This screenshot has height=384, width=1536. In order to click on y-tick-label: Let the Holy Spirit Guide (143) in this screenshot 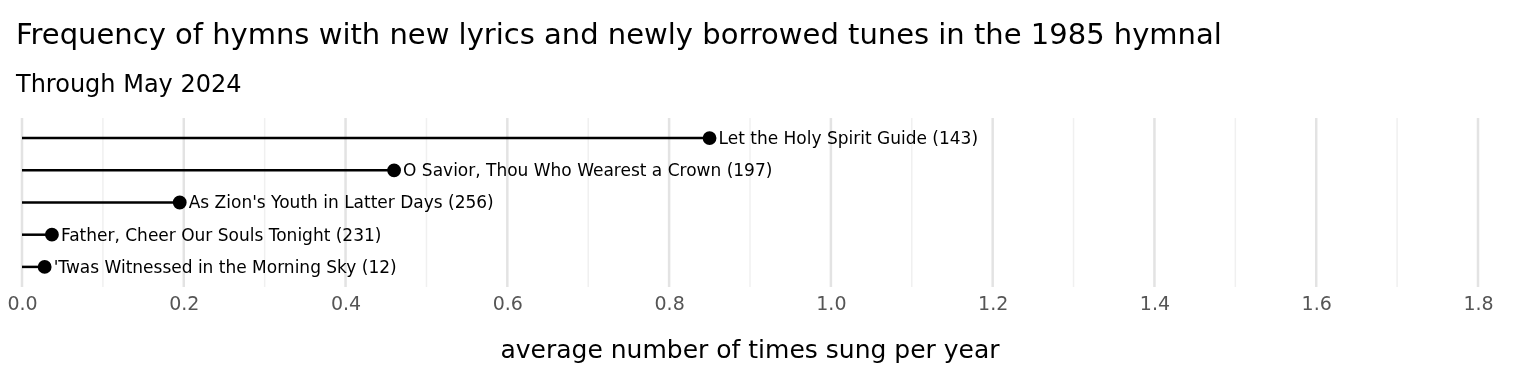, I will do `click(848, 138)`.